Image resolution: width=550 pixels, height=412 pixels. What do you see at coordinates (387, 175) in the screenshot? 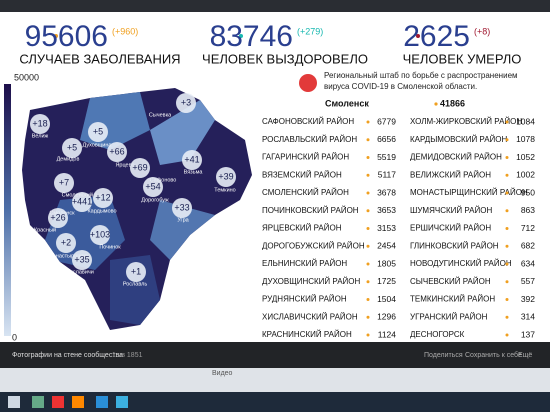
I see `district-value: 5117` at bounding box center [387, 175].